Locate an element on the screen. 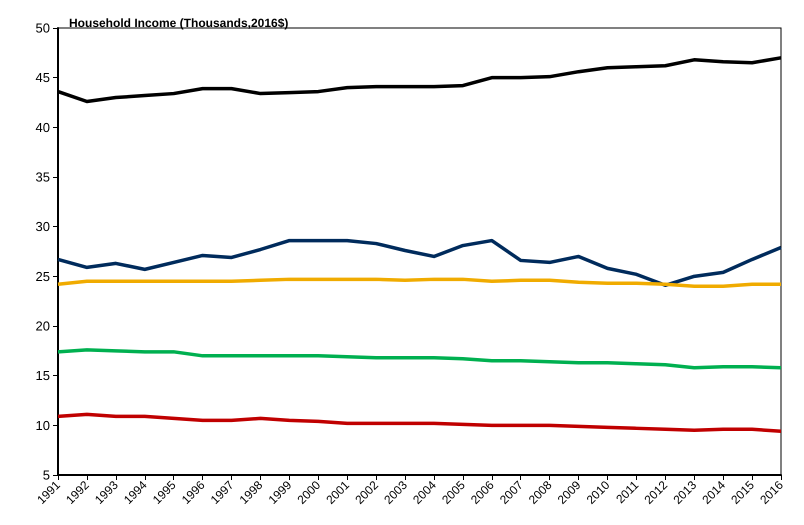 This screenshot has width=804, height=525. y-tick-label: 5 is located at coordinates (46, 475).